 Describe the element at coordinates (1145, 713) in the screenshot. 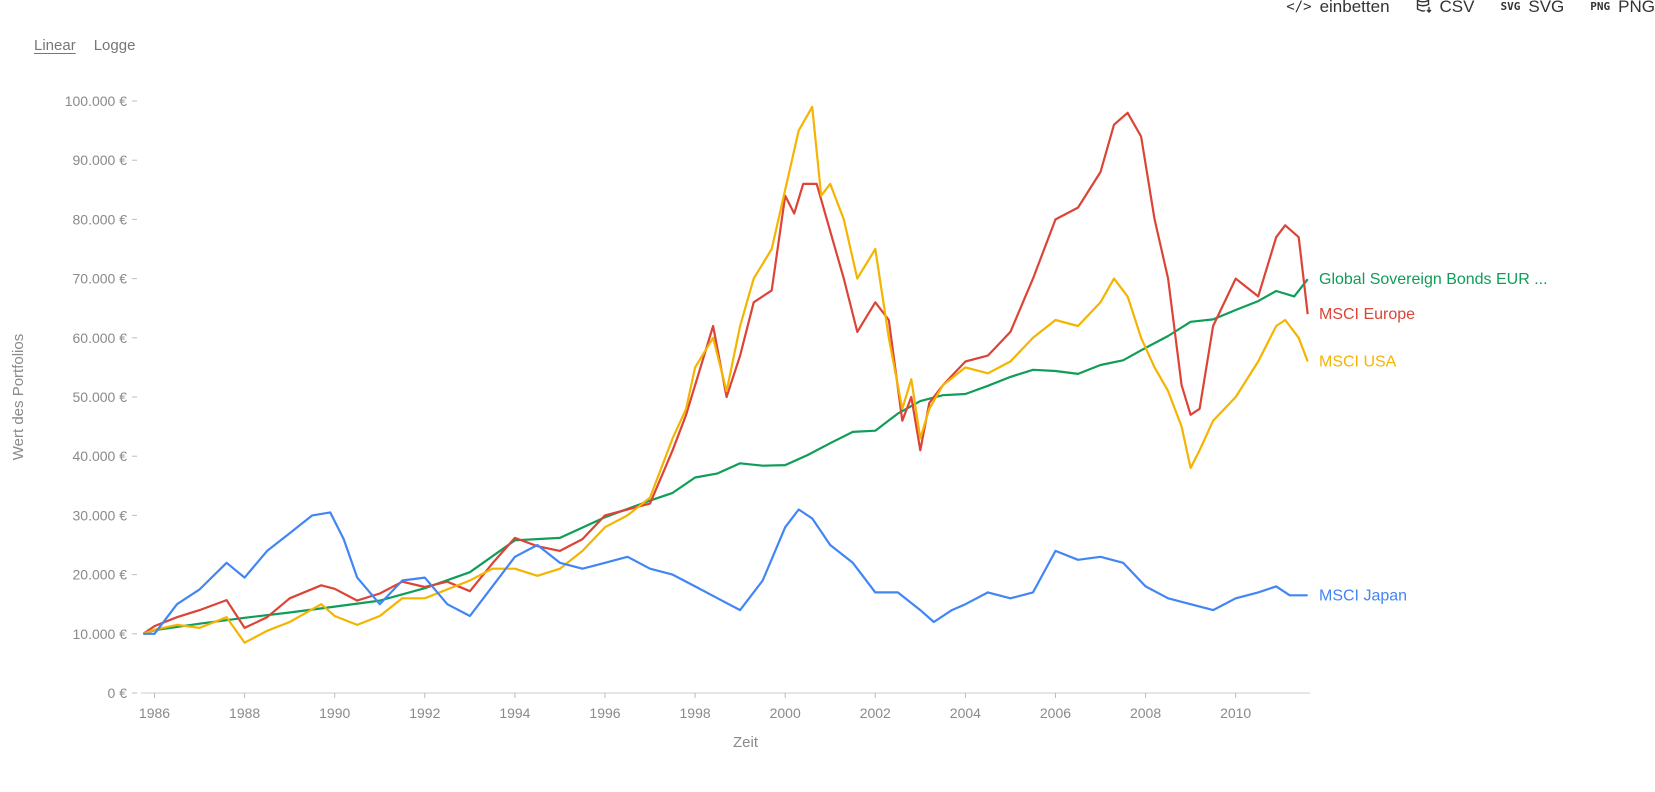

I see `x-tick-label: 2008` at that location.